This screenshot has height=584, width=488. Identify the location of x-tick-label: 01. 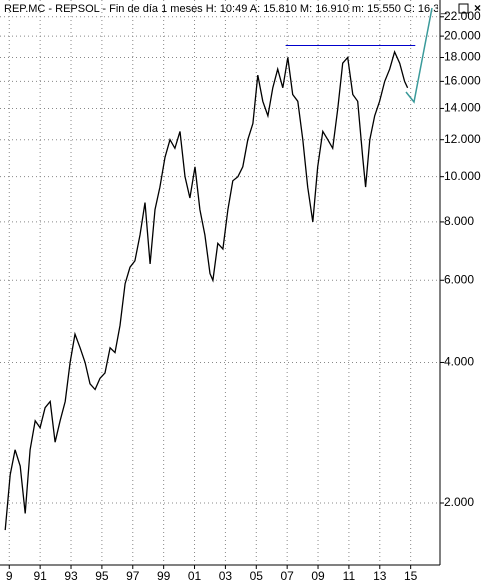
(195, 576).